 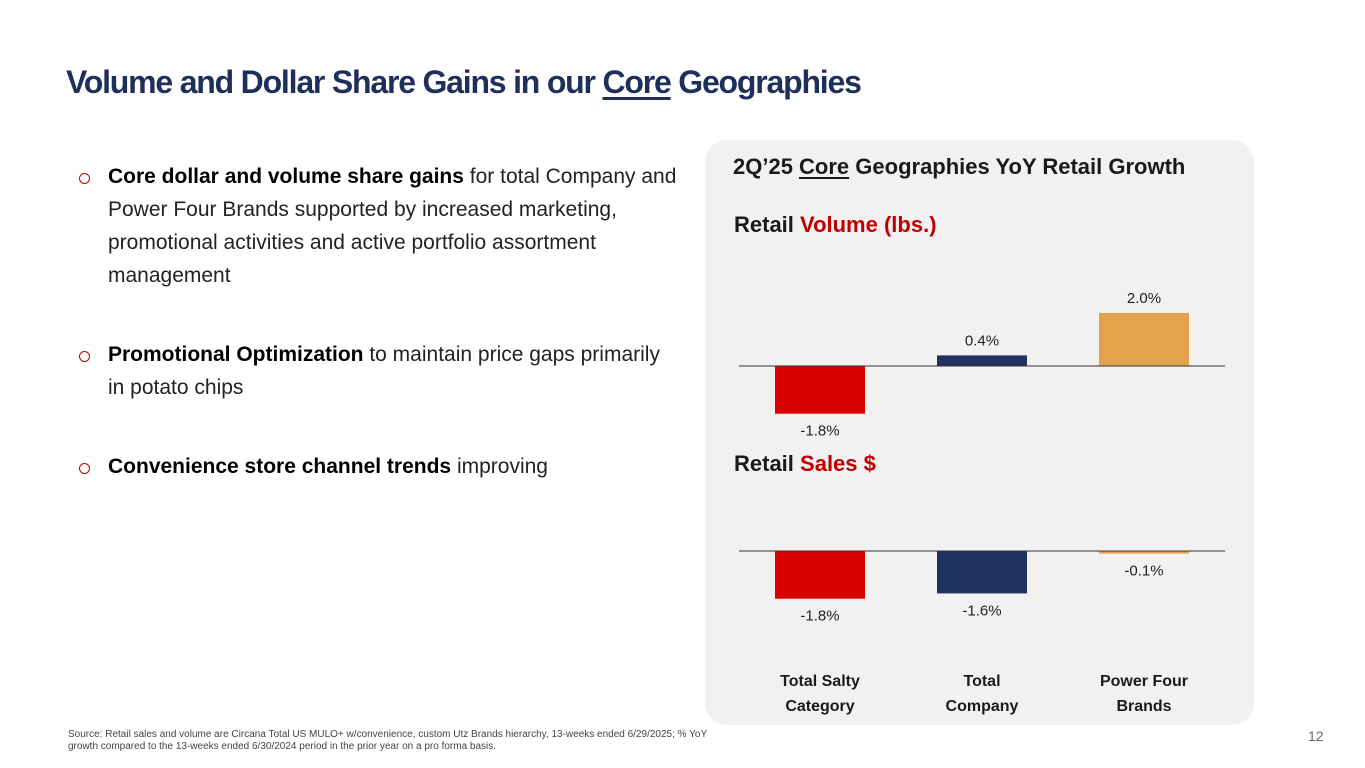 I want to click on sales-data-label: -0.1%, so click(x=1143, y=571).